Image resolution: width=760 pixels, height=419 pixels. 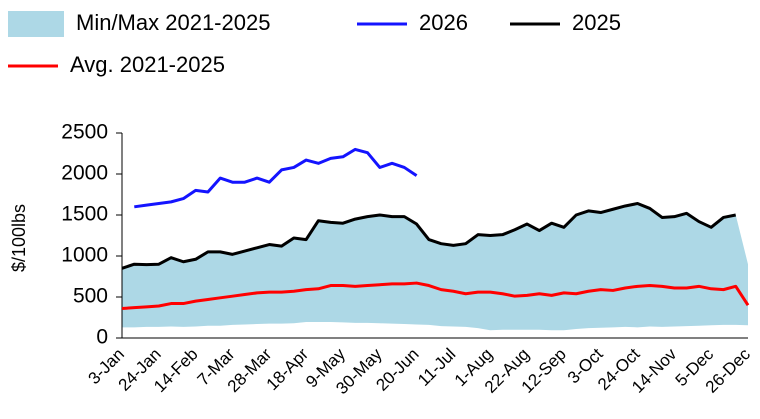 What do you see at coordinates (36, 24) in the screenshot?
I see `legend-swatch` at bounding box center [36, 24].